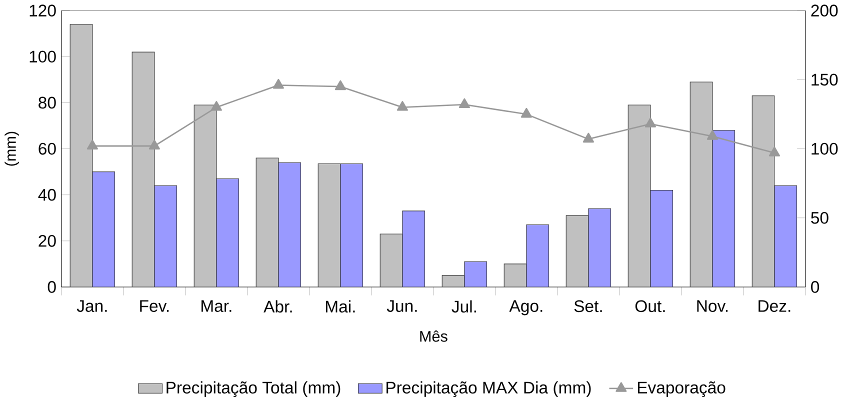 The image size is (843, 401). What do you see at coordinates (401, 306) in the screenshot?
I see `x-tick-label: Jun.` at bounding box center [401, 306].